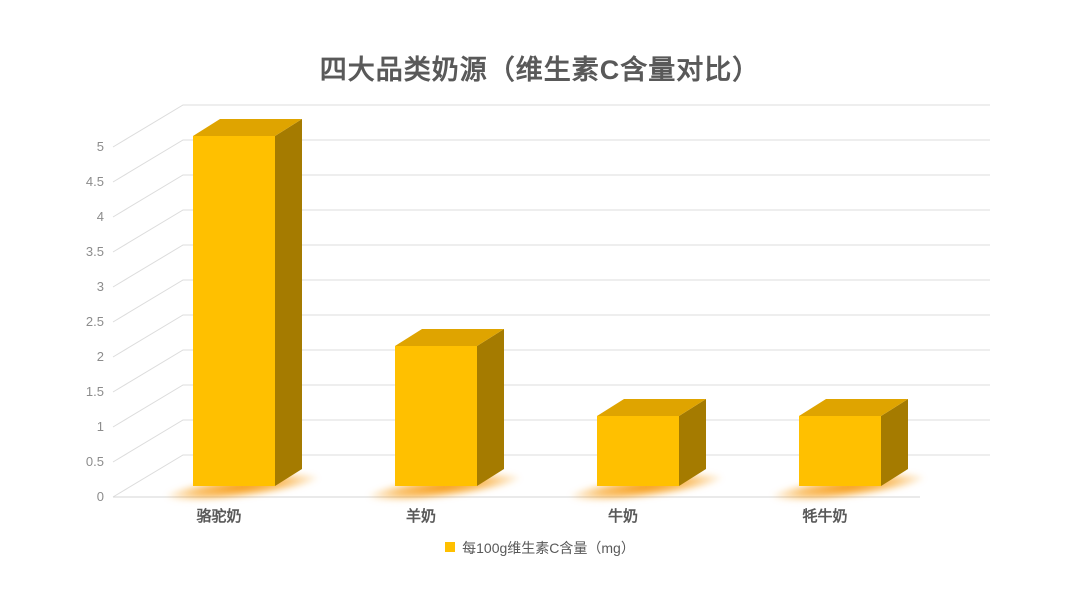 The height and width of the screenshot is (608, 1080). I want to click on x-category-label: 羊奶, so click(421, 516).